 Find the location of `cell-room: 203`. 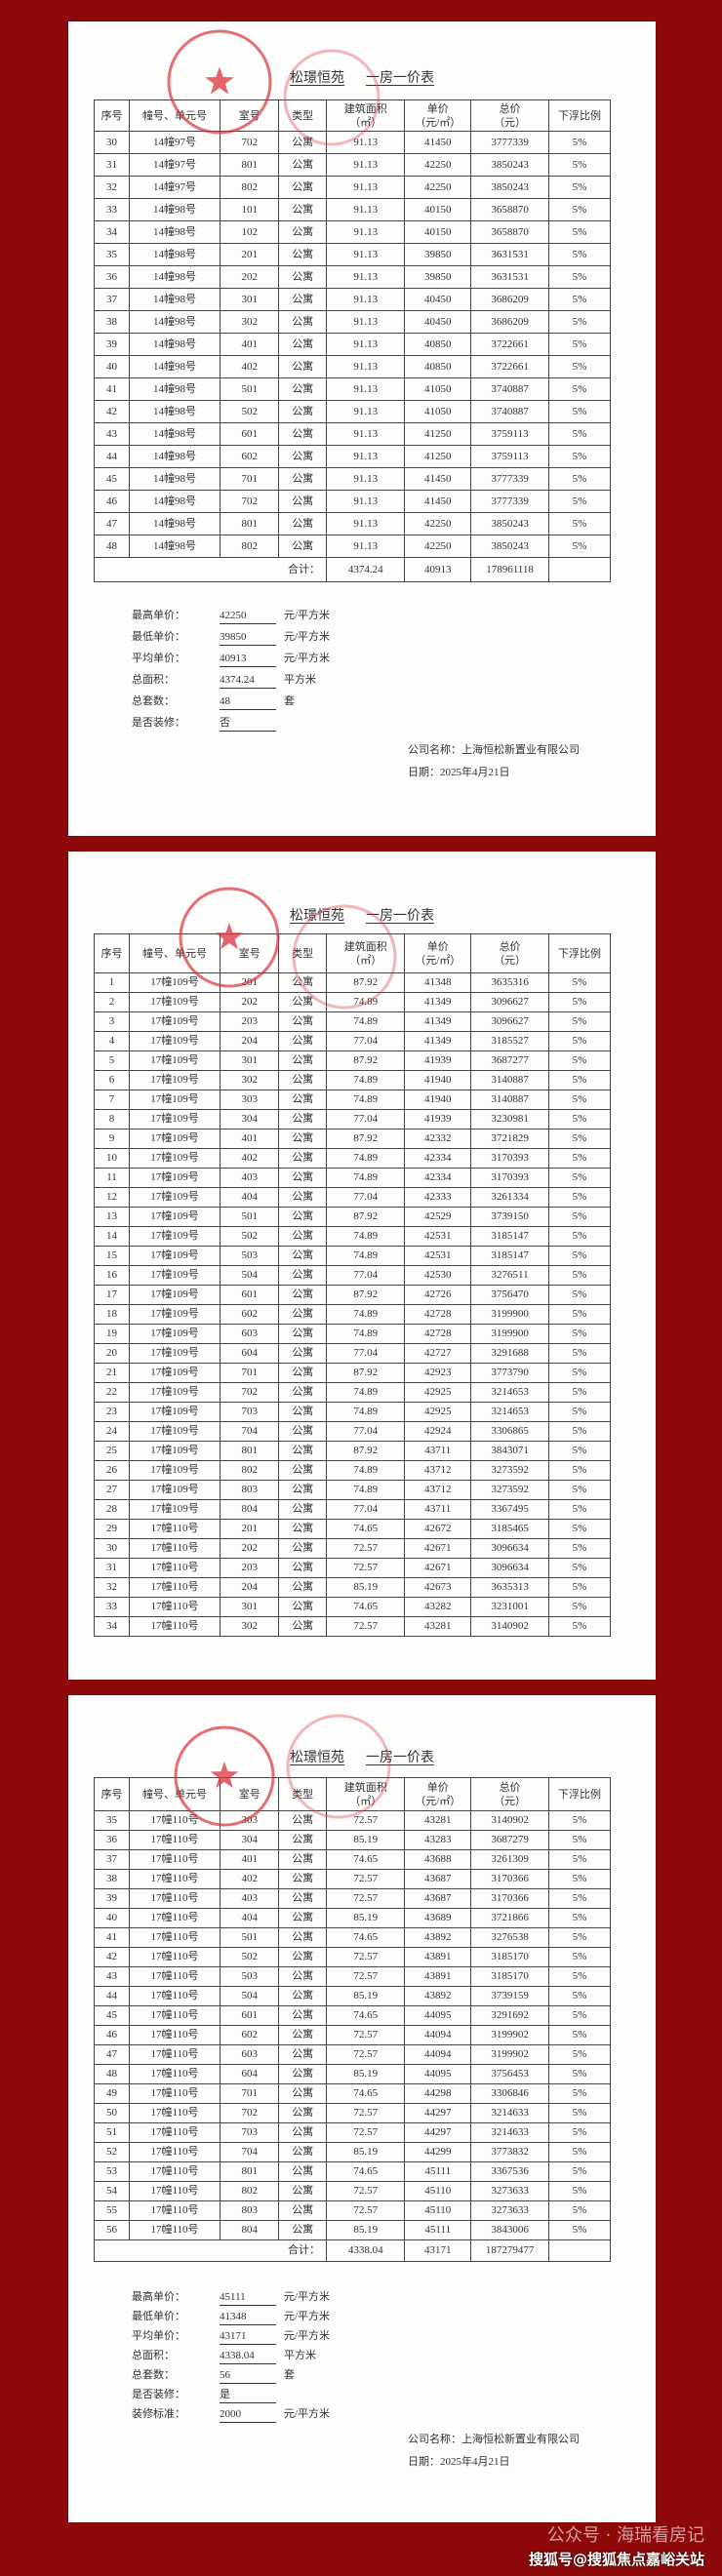

cell-room: 203 is located at coordinates (250, 1021).